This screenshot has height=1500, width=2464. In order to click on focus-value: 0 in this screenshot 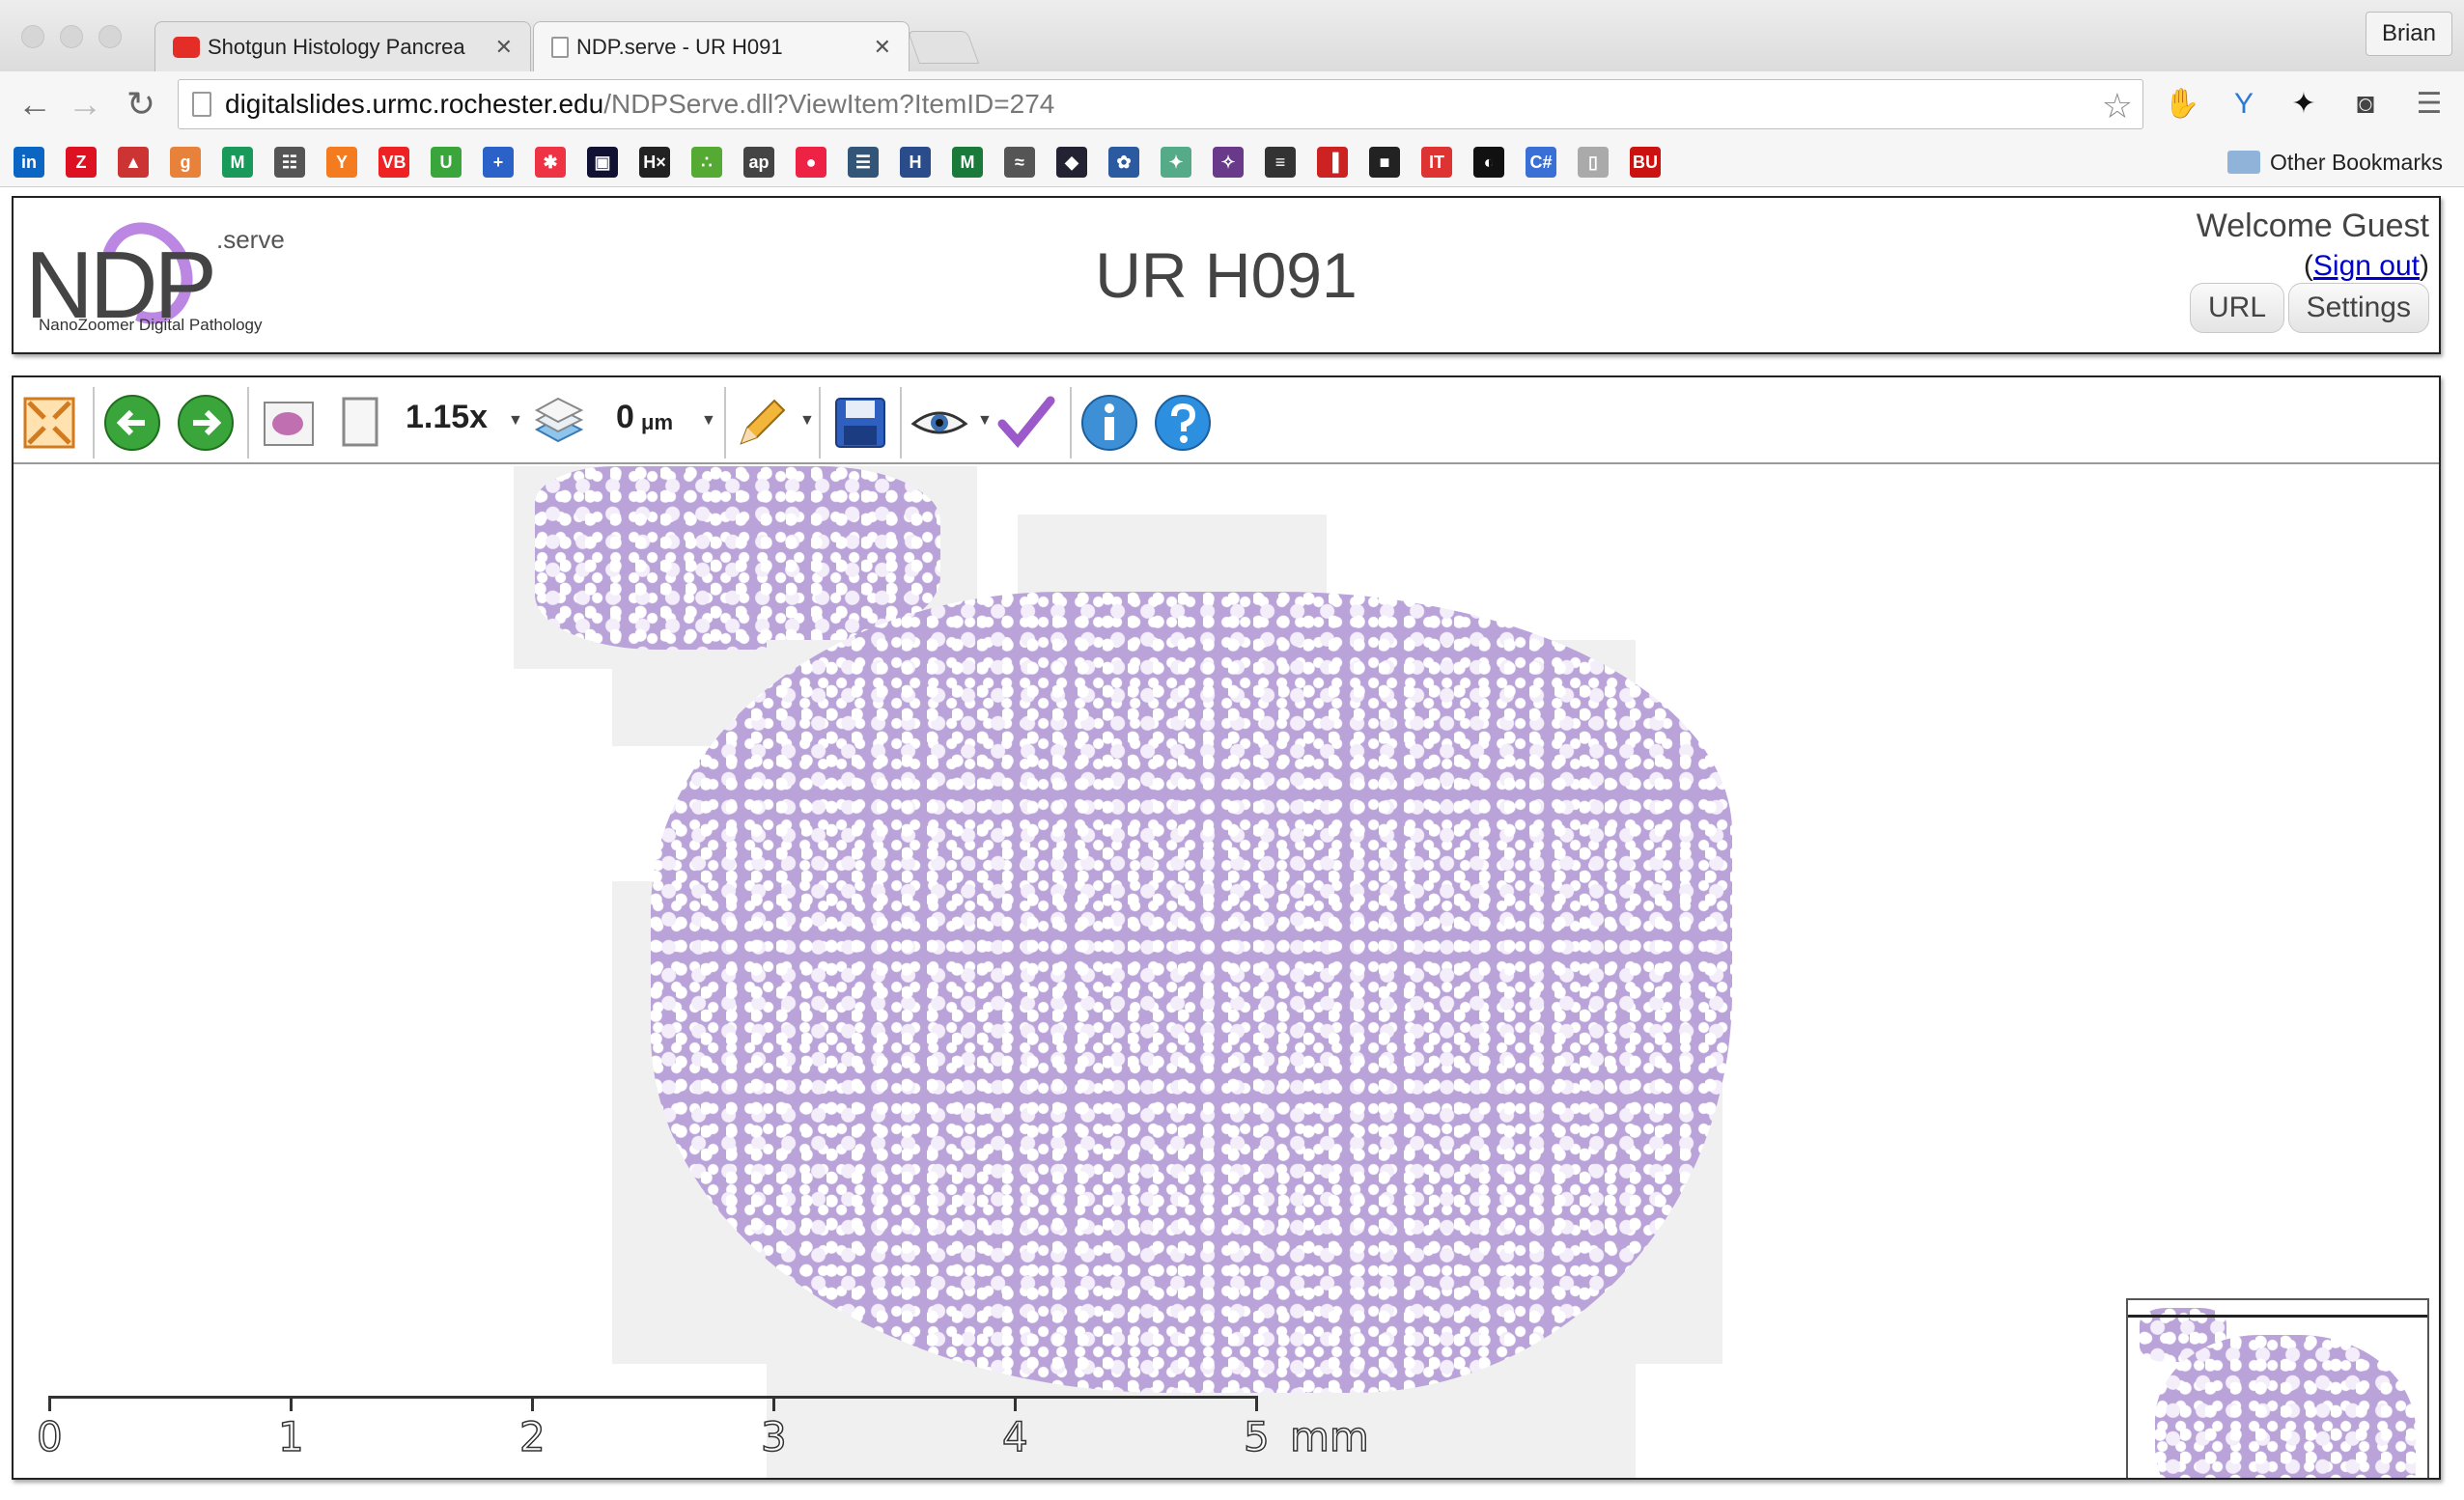, I will do `click(625, 417)`.